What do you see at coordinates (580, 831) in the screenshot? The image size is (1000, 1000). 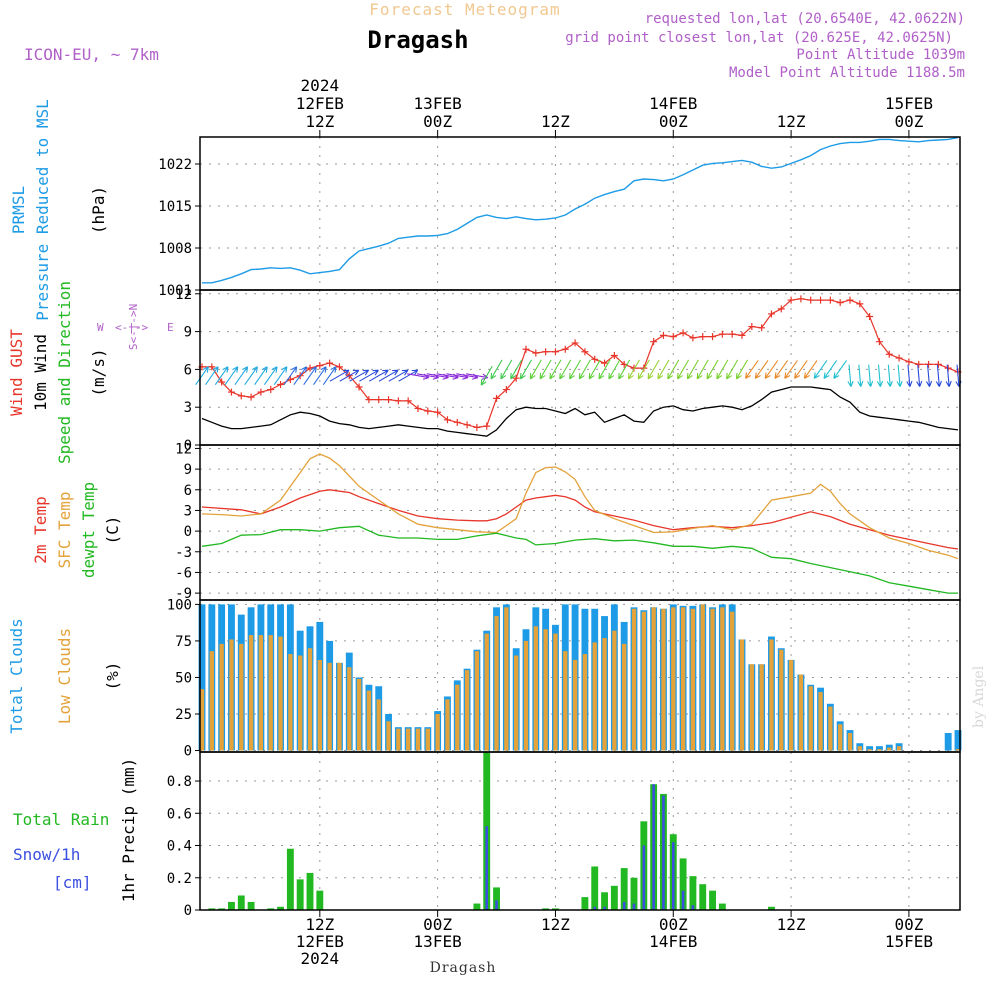 I see `panel-frame-precip` at bounding box center [580, 831].